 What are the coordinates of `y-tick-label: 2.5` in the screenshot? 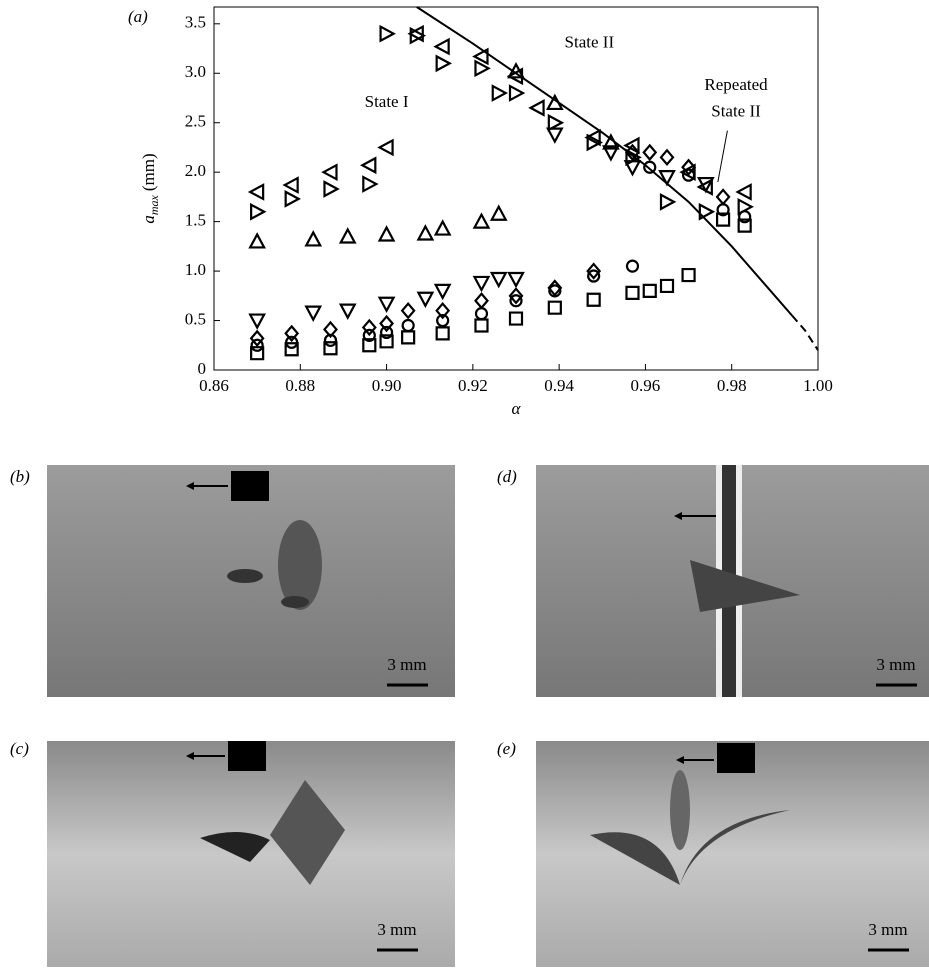 It's located at (195, 121).